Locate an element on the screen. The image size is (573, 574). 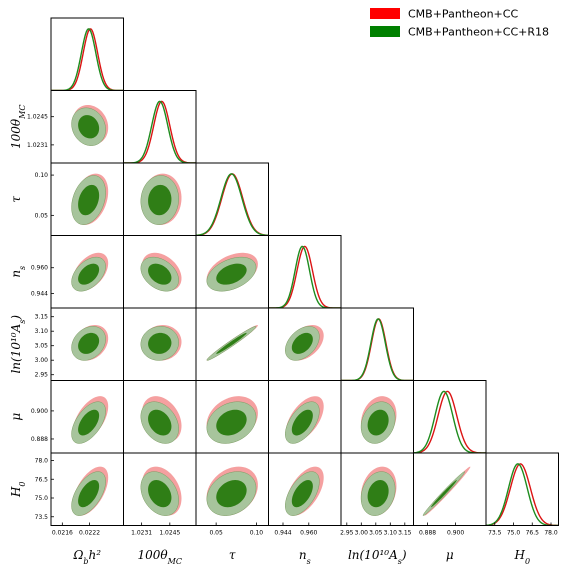
x-tick-label: 73.5 is located at coordinates (495, 533).